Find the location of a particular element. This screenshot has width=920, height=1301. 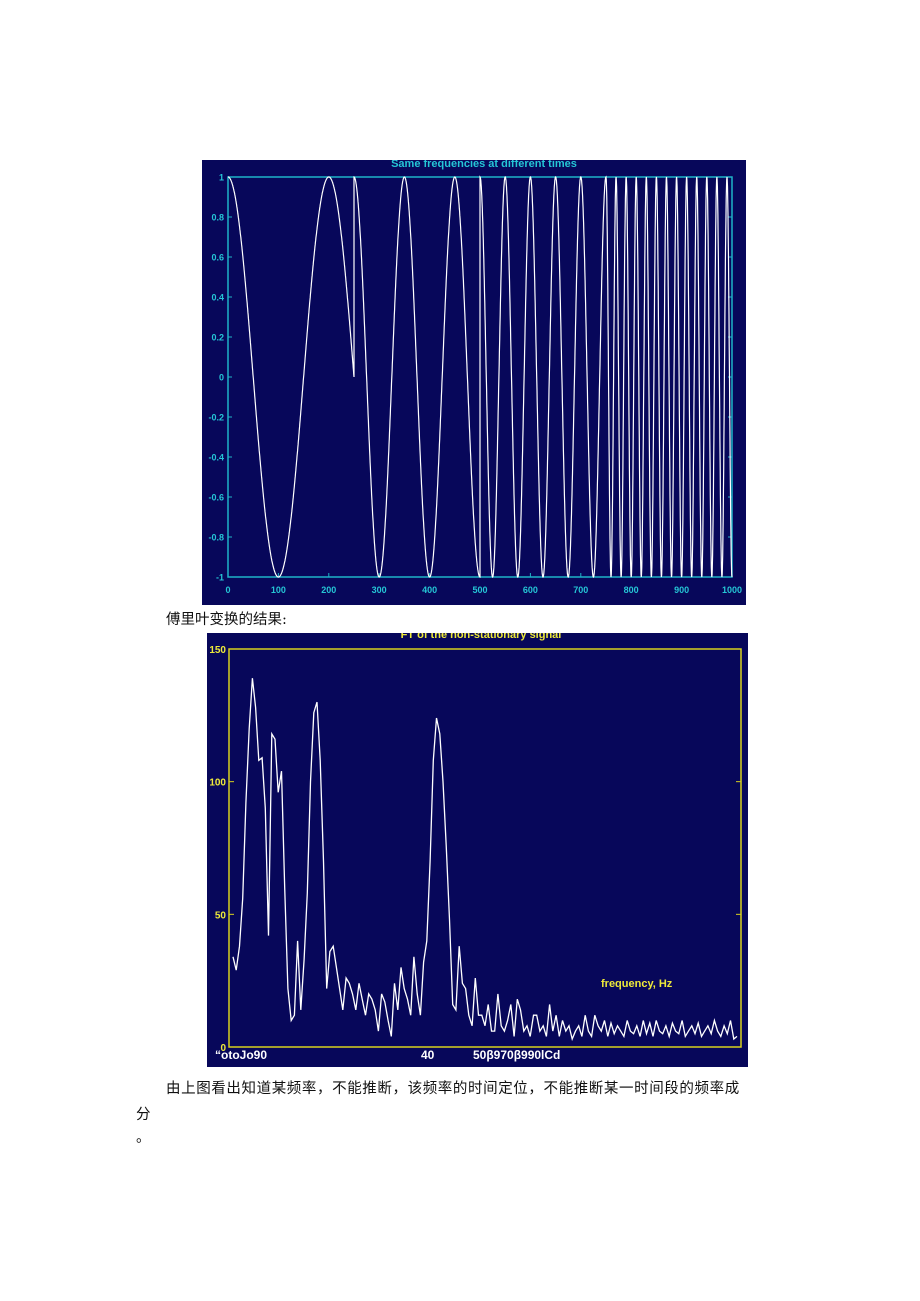

x-tick-label: 200 is located at coordinates (328, 590).